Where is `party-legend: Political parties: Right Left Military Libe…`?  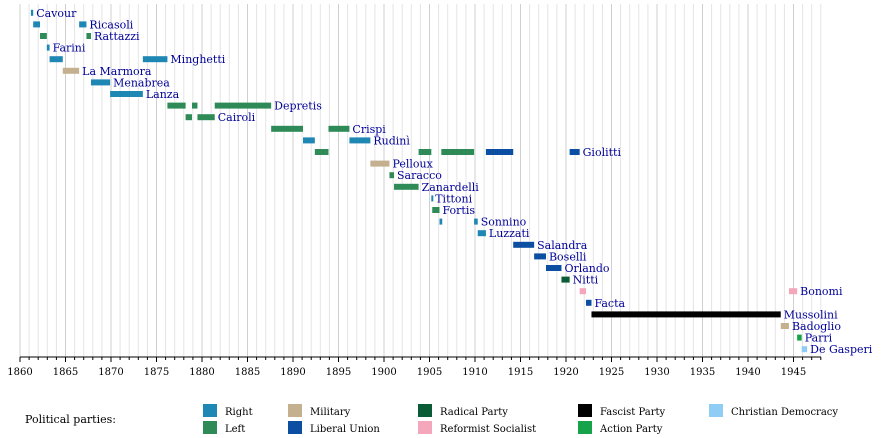 party-legend: Political parties: Right Left Military Libe… is located at coordinates (431, 419).